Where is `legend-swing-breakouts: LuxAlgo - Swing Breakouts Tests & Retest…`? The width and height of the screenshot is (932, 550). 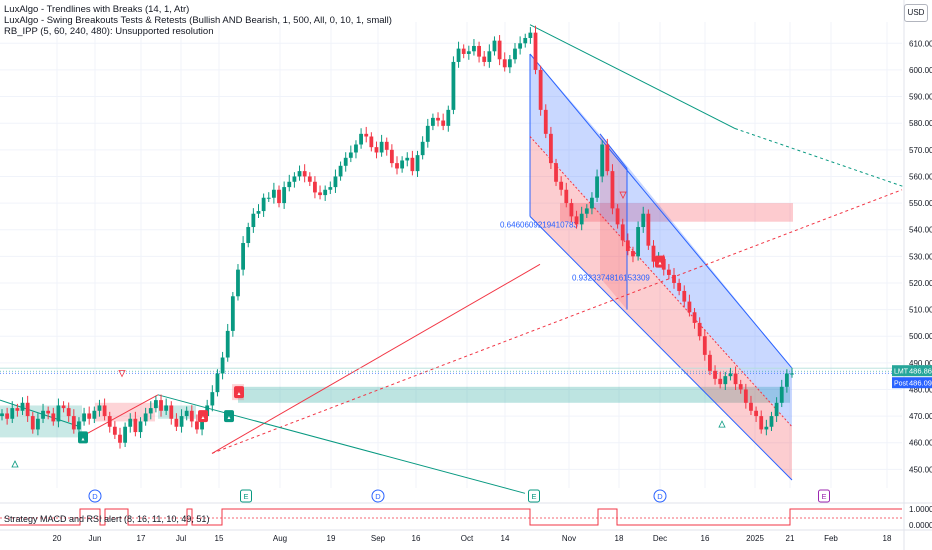 legend-swing-breakouts: LuxAlgo - Swing Breakouts Tests & Retest… is located at coordinates (198, 20).